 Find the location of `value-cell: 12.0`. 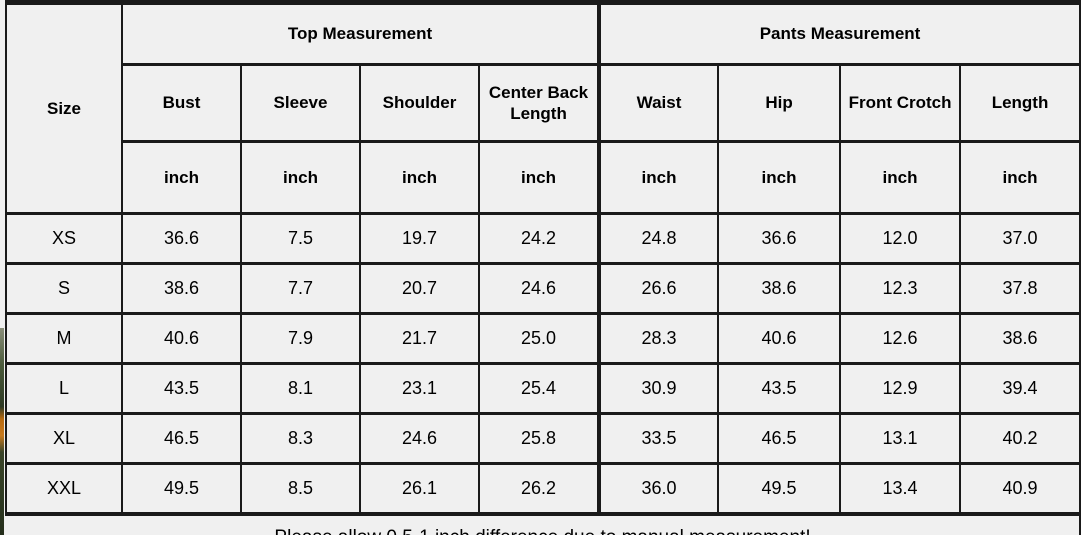

value-cell: 12.0 is located at coordinates (900, 238).